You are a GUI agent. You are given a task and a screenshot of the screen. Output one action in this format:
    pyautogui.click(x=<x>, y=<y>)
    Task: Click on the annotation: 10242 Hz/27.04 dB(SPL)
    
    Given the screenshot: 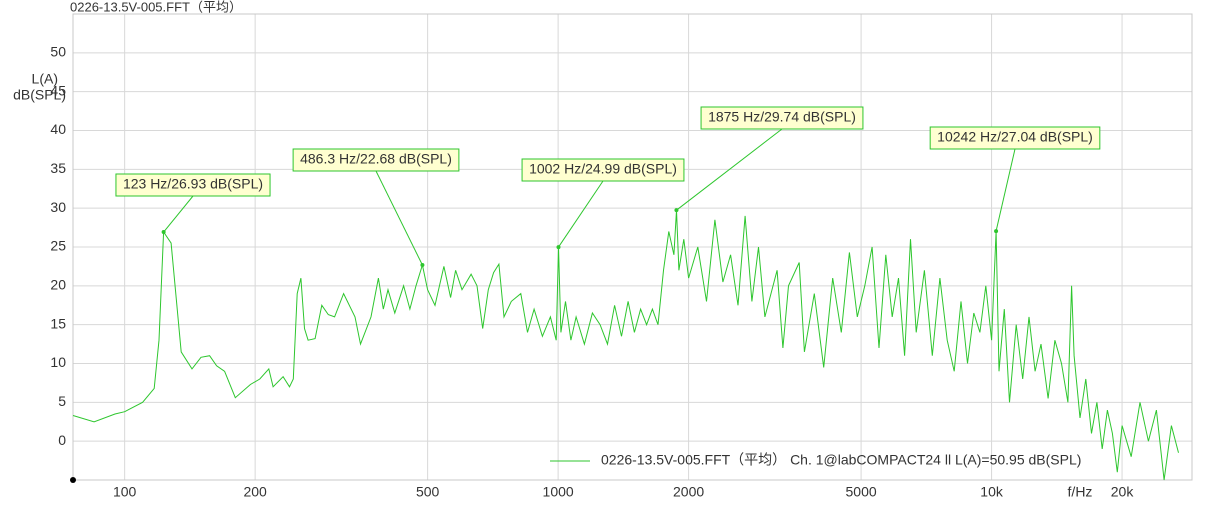 What is the action you would take?
    pyautogui.click(x=1015, y=138)
    